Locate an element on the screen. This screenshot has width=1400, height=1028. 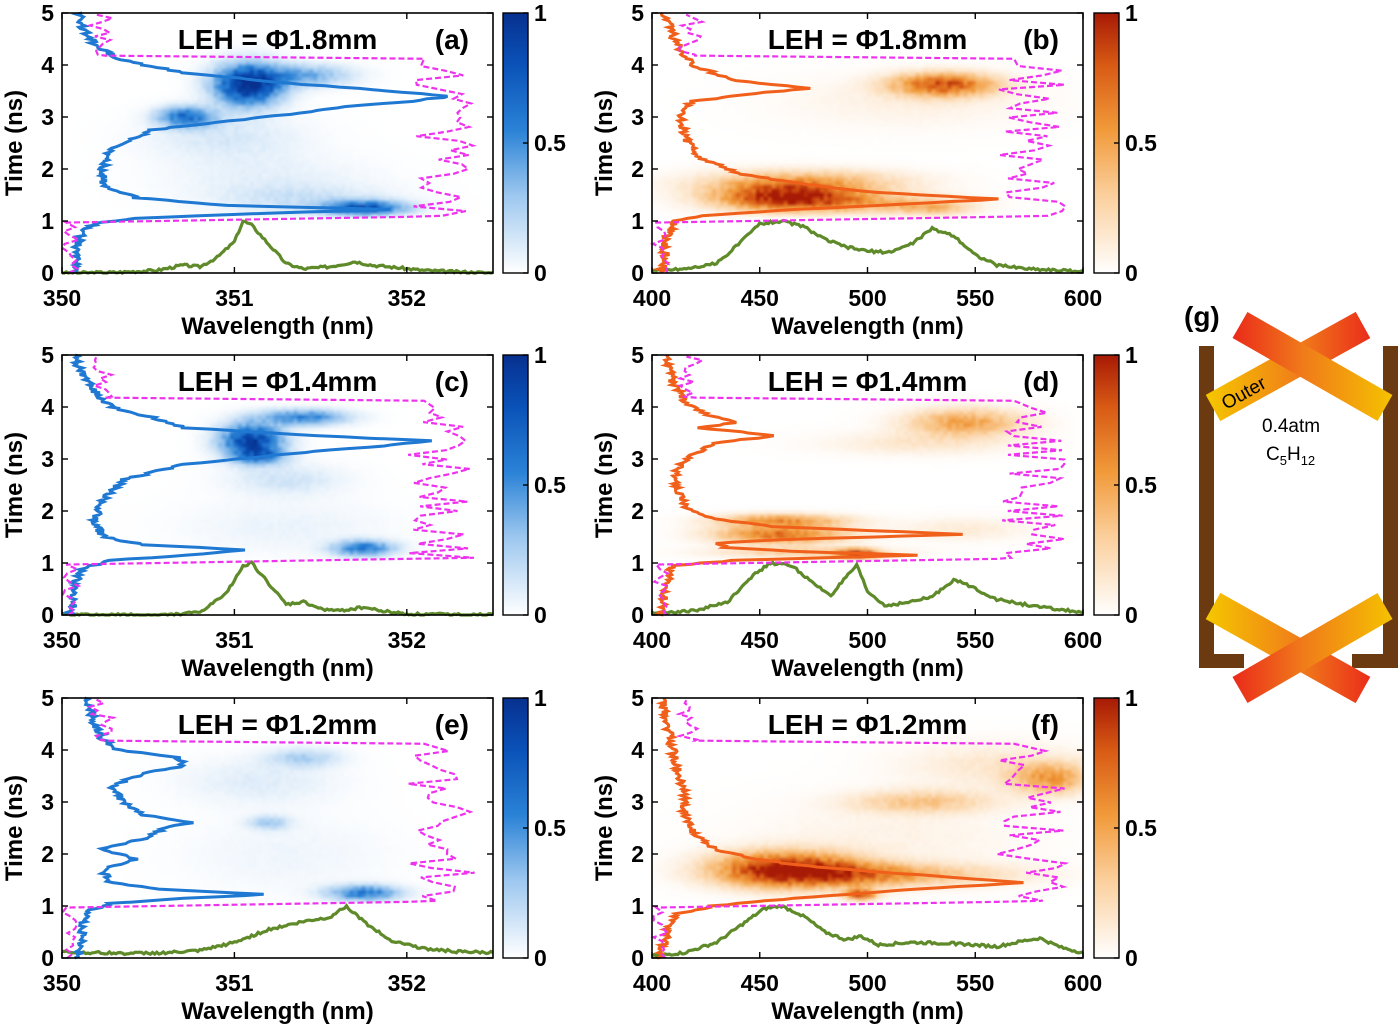
spectrum-line-b is located at coordinates (867, 246).